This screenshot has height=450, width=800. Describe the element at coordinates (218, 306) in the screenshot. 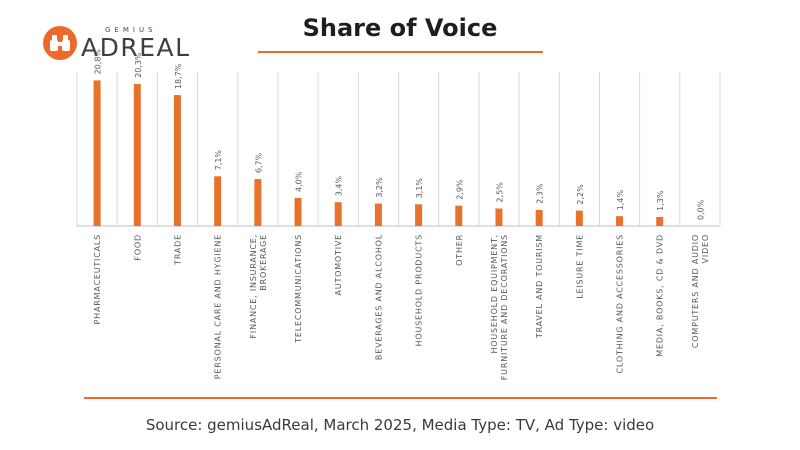

I see `category-label: PERSONAL CARE AND HYGIENE` at that location.